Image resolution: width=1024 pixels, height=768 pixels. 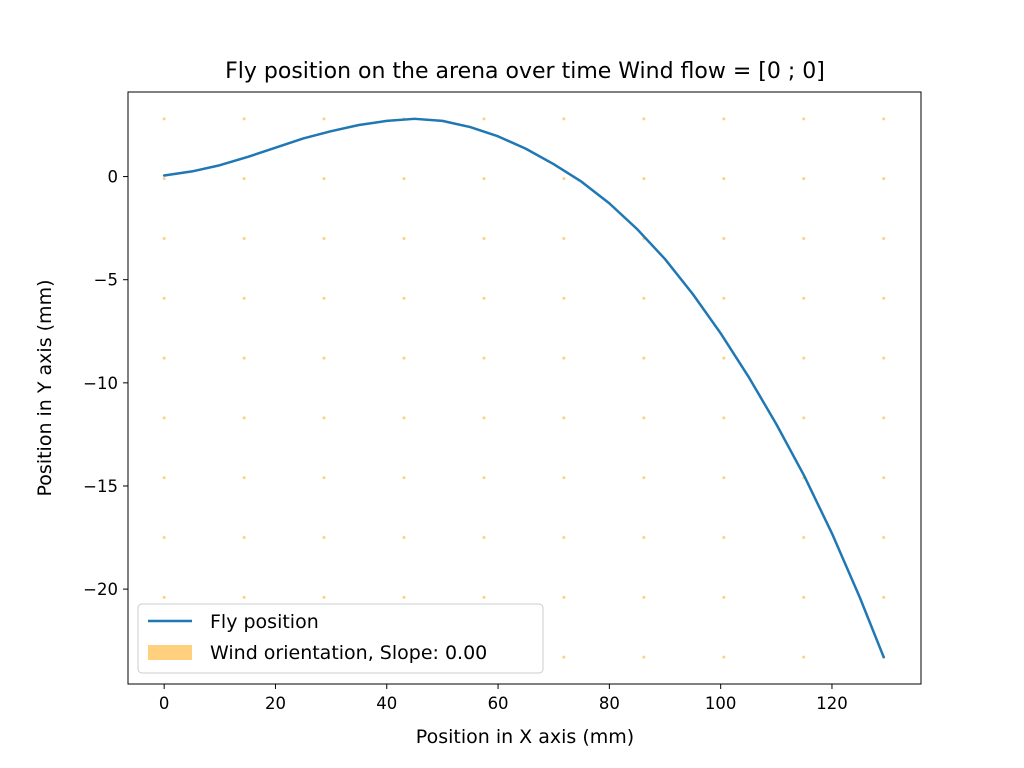 What do you see at coordinates (498, 703) in the screenshot?
I see `x-tick-label-3: 60` at bounding box center [498, 703].